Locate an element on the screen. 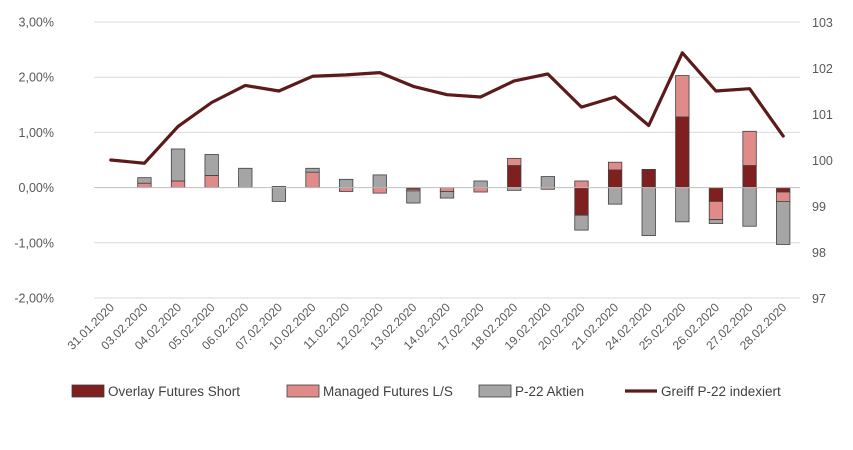 The width and height of the screenshot is (853, 450). bar-managed-futures-l-s-14.02.2020 is located at coordinates (447, 189).